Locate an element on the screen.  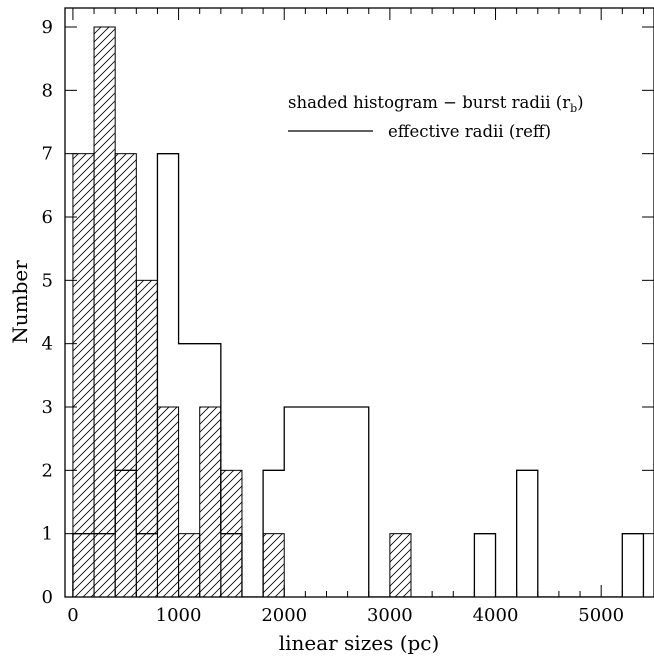
legend-effective-radii-label: effective radii (reff) is located at coordinates (469, 131).